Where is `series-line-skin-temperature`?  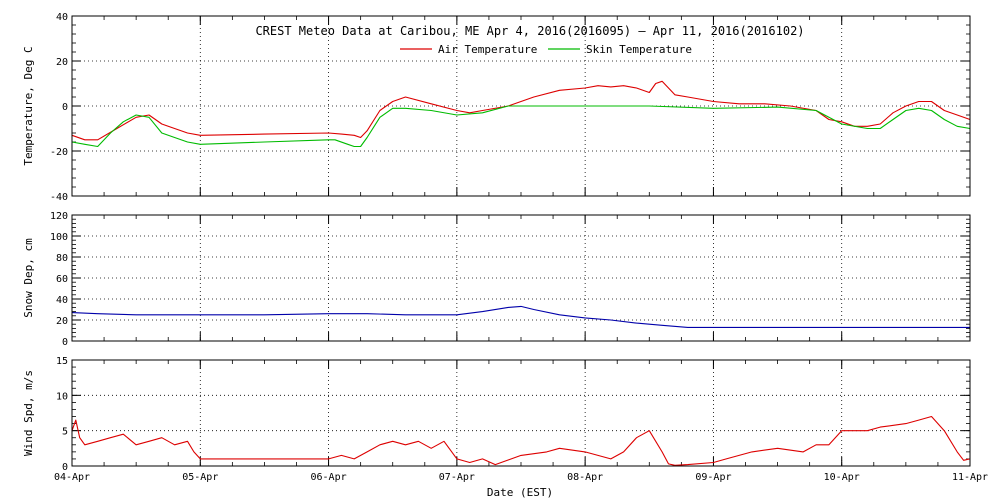
series-line-skin-temperature is located at coordinates (521, 126).